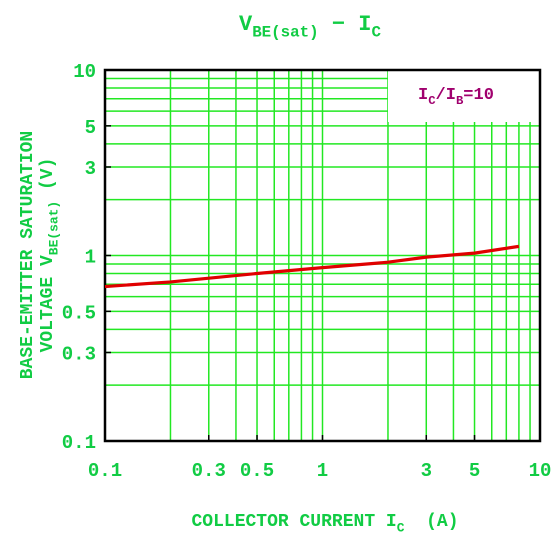  What do you see at coordinates (79, 354) in the screenshot?
I see `y-tick-label: 0.3` at bounding box center [79, 354].